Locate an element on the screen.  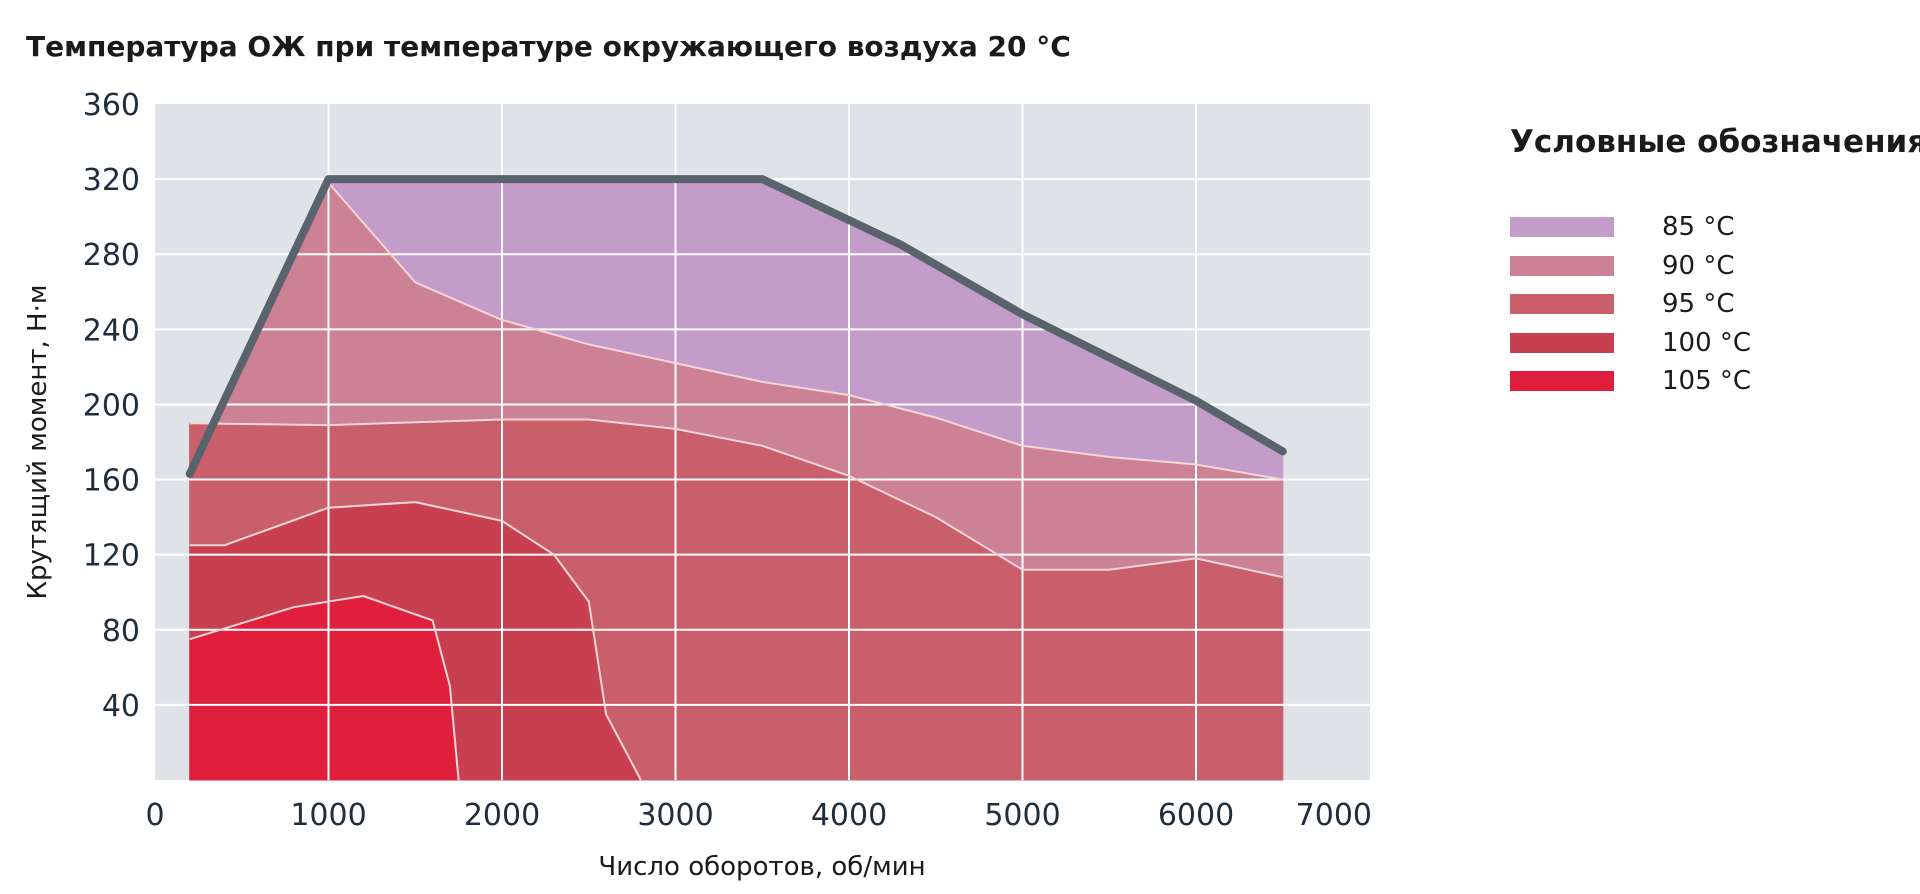
legend-label: 100 °C is located at coordinates (1707, 342).